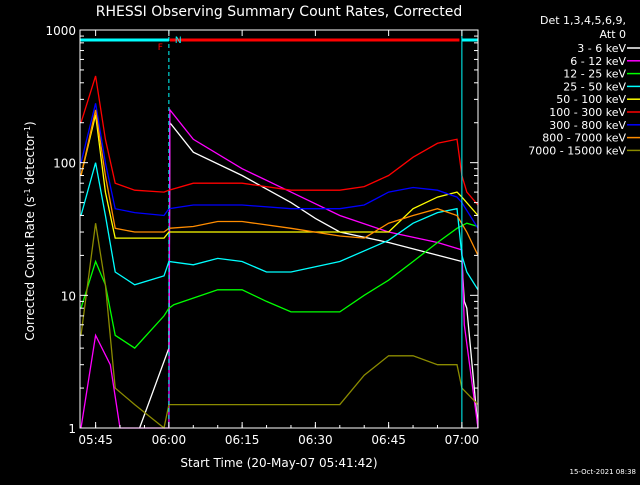 This screenshot has height=485, width=640. Describe the element at coordinates (594, 86) in the screenshot. I see `legend-entry-3: 25 - 50 keV` at that location.